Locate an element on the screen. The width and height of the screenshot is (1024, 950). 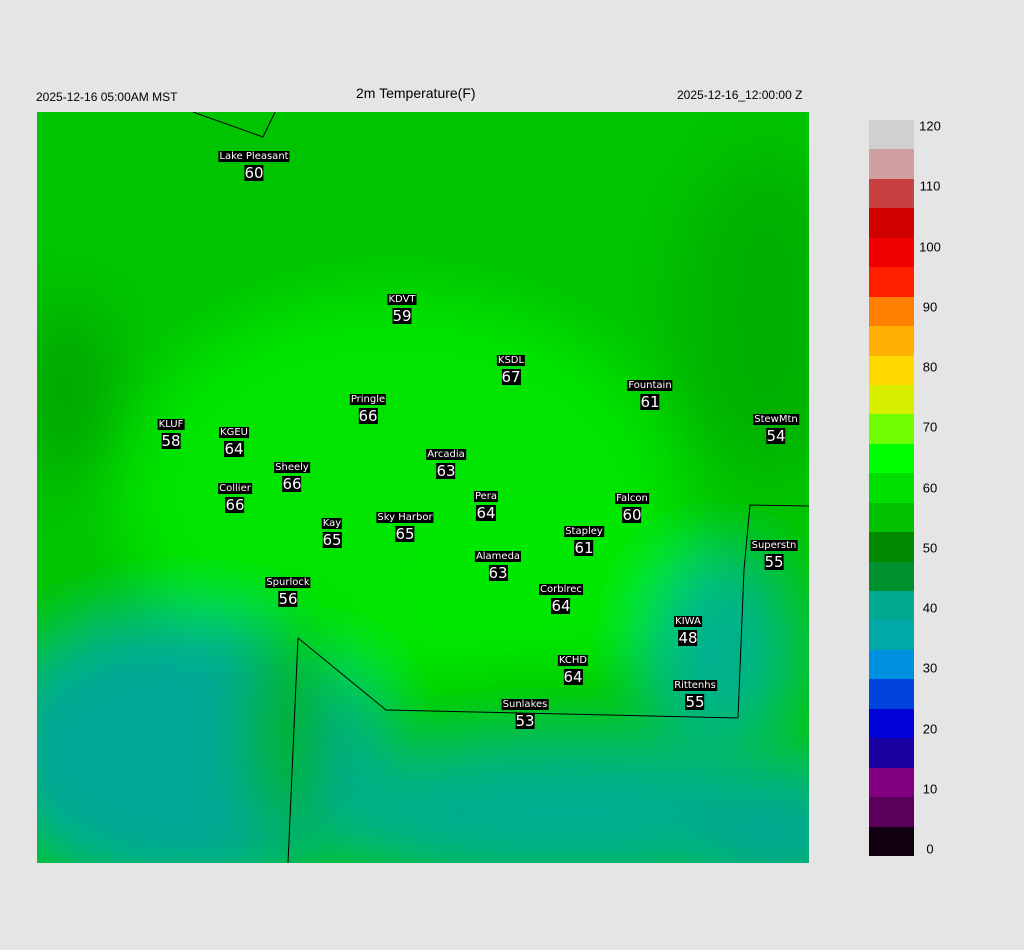
colorbar-tick-label: 70 is located at coordinates (930, 427).